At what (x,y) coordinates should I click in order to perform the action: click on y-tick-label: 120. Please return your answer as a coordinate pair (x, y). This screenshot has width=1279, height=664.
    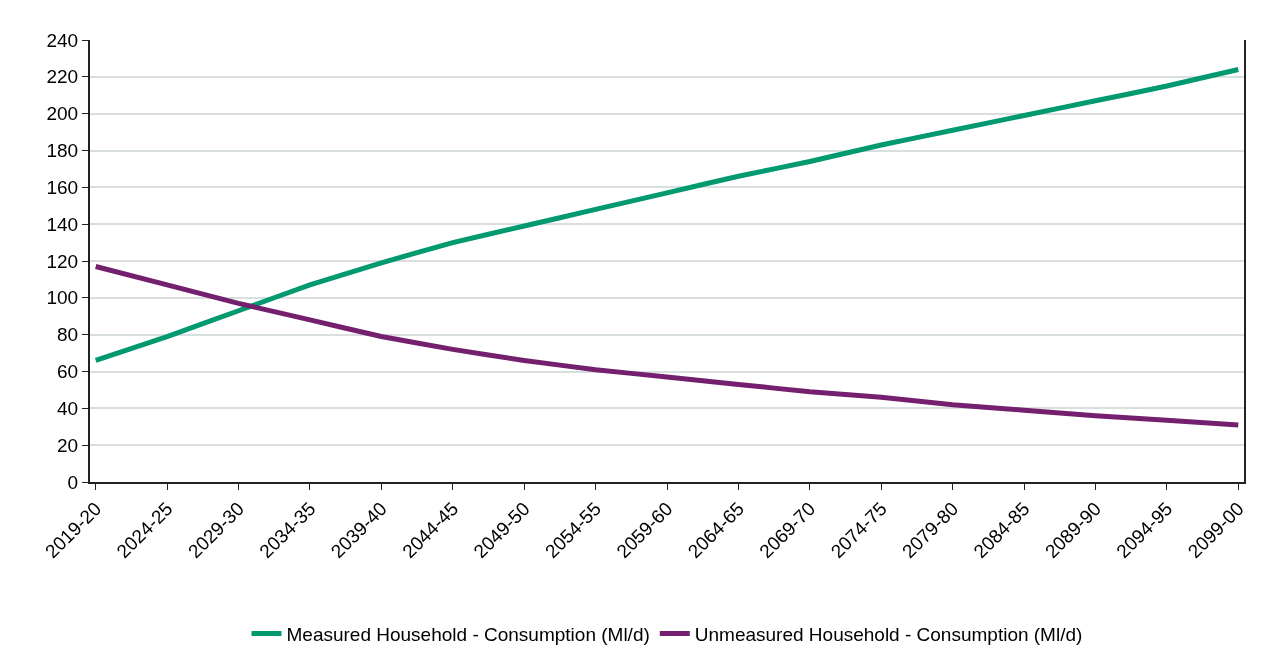
    Looking at the image, I should click on (62, 261).